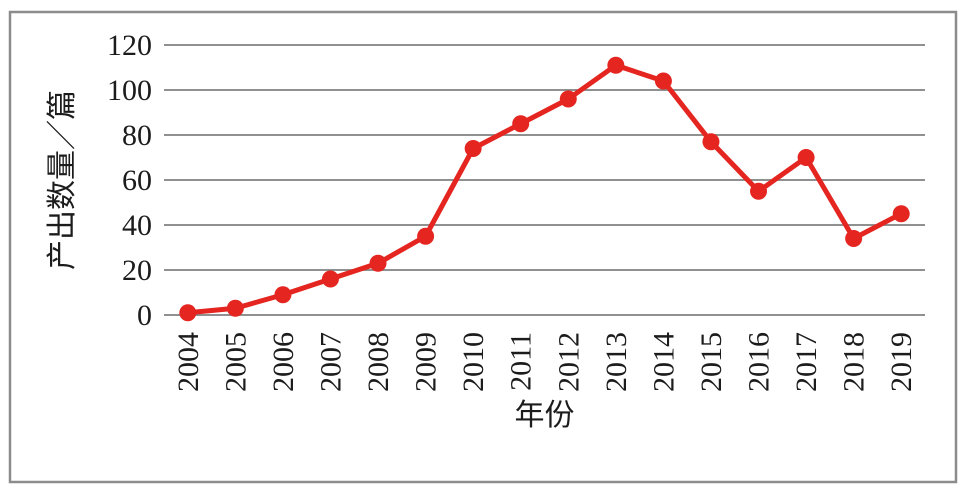  What do you see at coordinates (129, 45) in the screenshot?
I see `y-tick-label: 120` at bounding box center [129, 45].